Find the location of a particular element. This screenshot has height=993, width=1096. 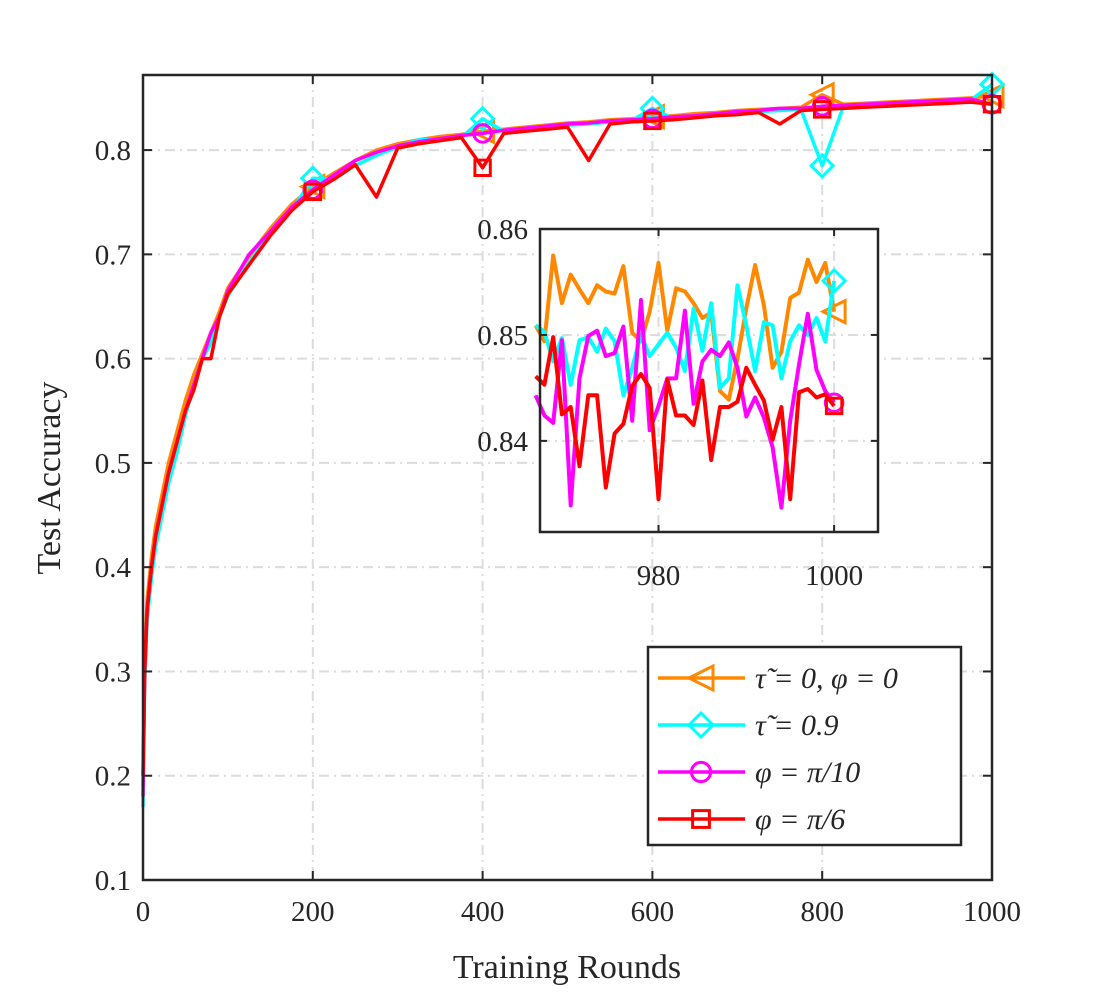

legend: τ̃ = 0, φ = 0 τ̃ = 0.9 φ = π/10 φ = π/6 is located at coordinates (804, 746).